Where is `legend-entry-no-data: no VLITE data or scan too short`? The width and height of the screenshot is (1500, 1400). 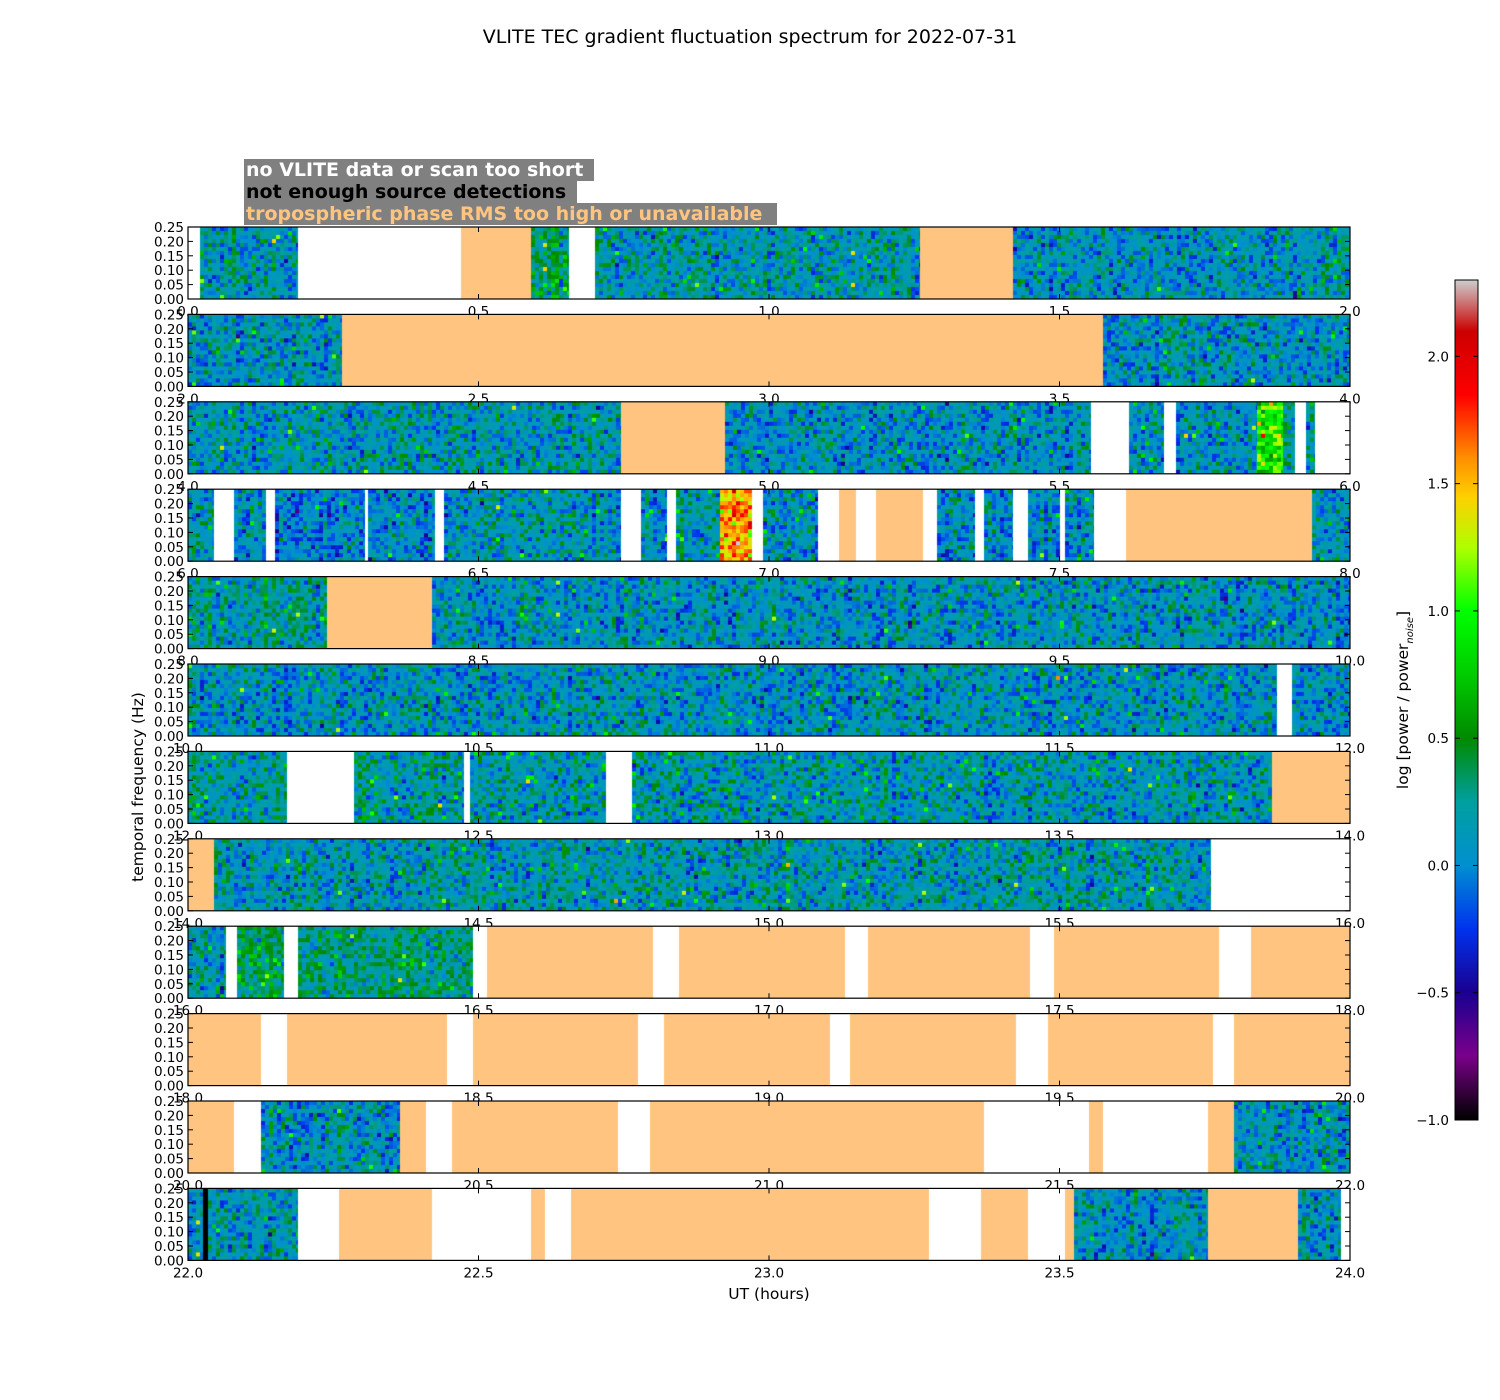 legend-entry-no-data: no VLITE data or scan too short is located at coordinates (414, 170).